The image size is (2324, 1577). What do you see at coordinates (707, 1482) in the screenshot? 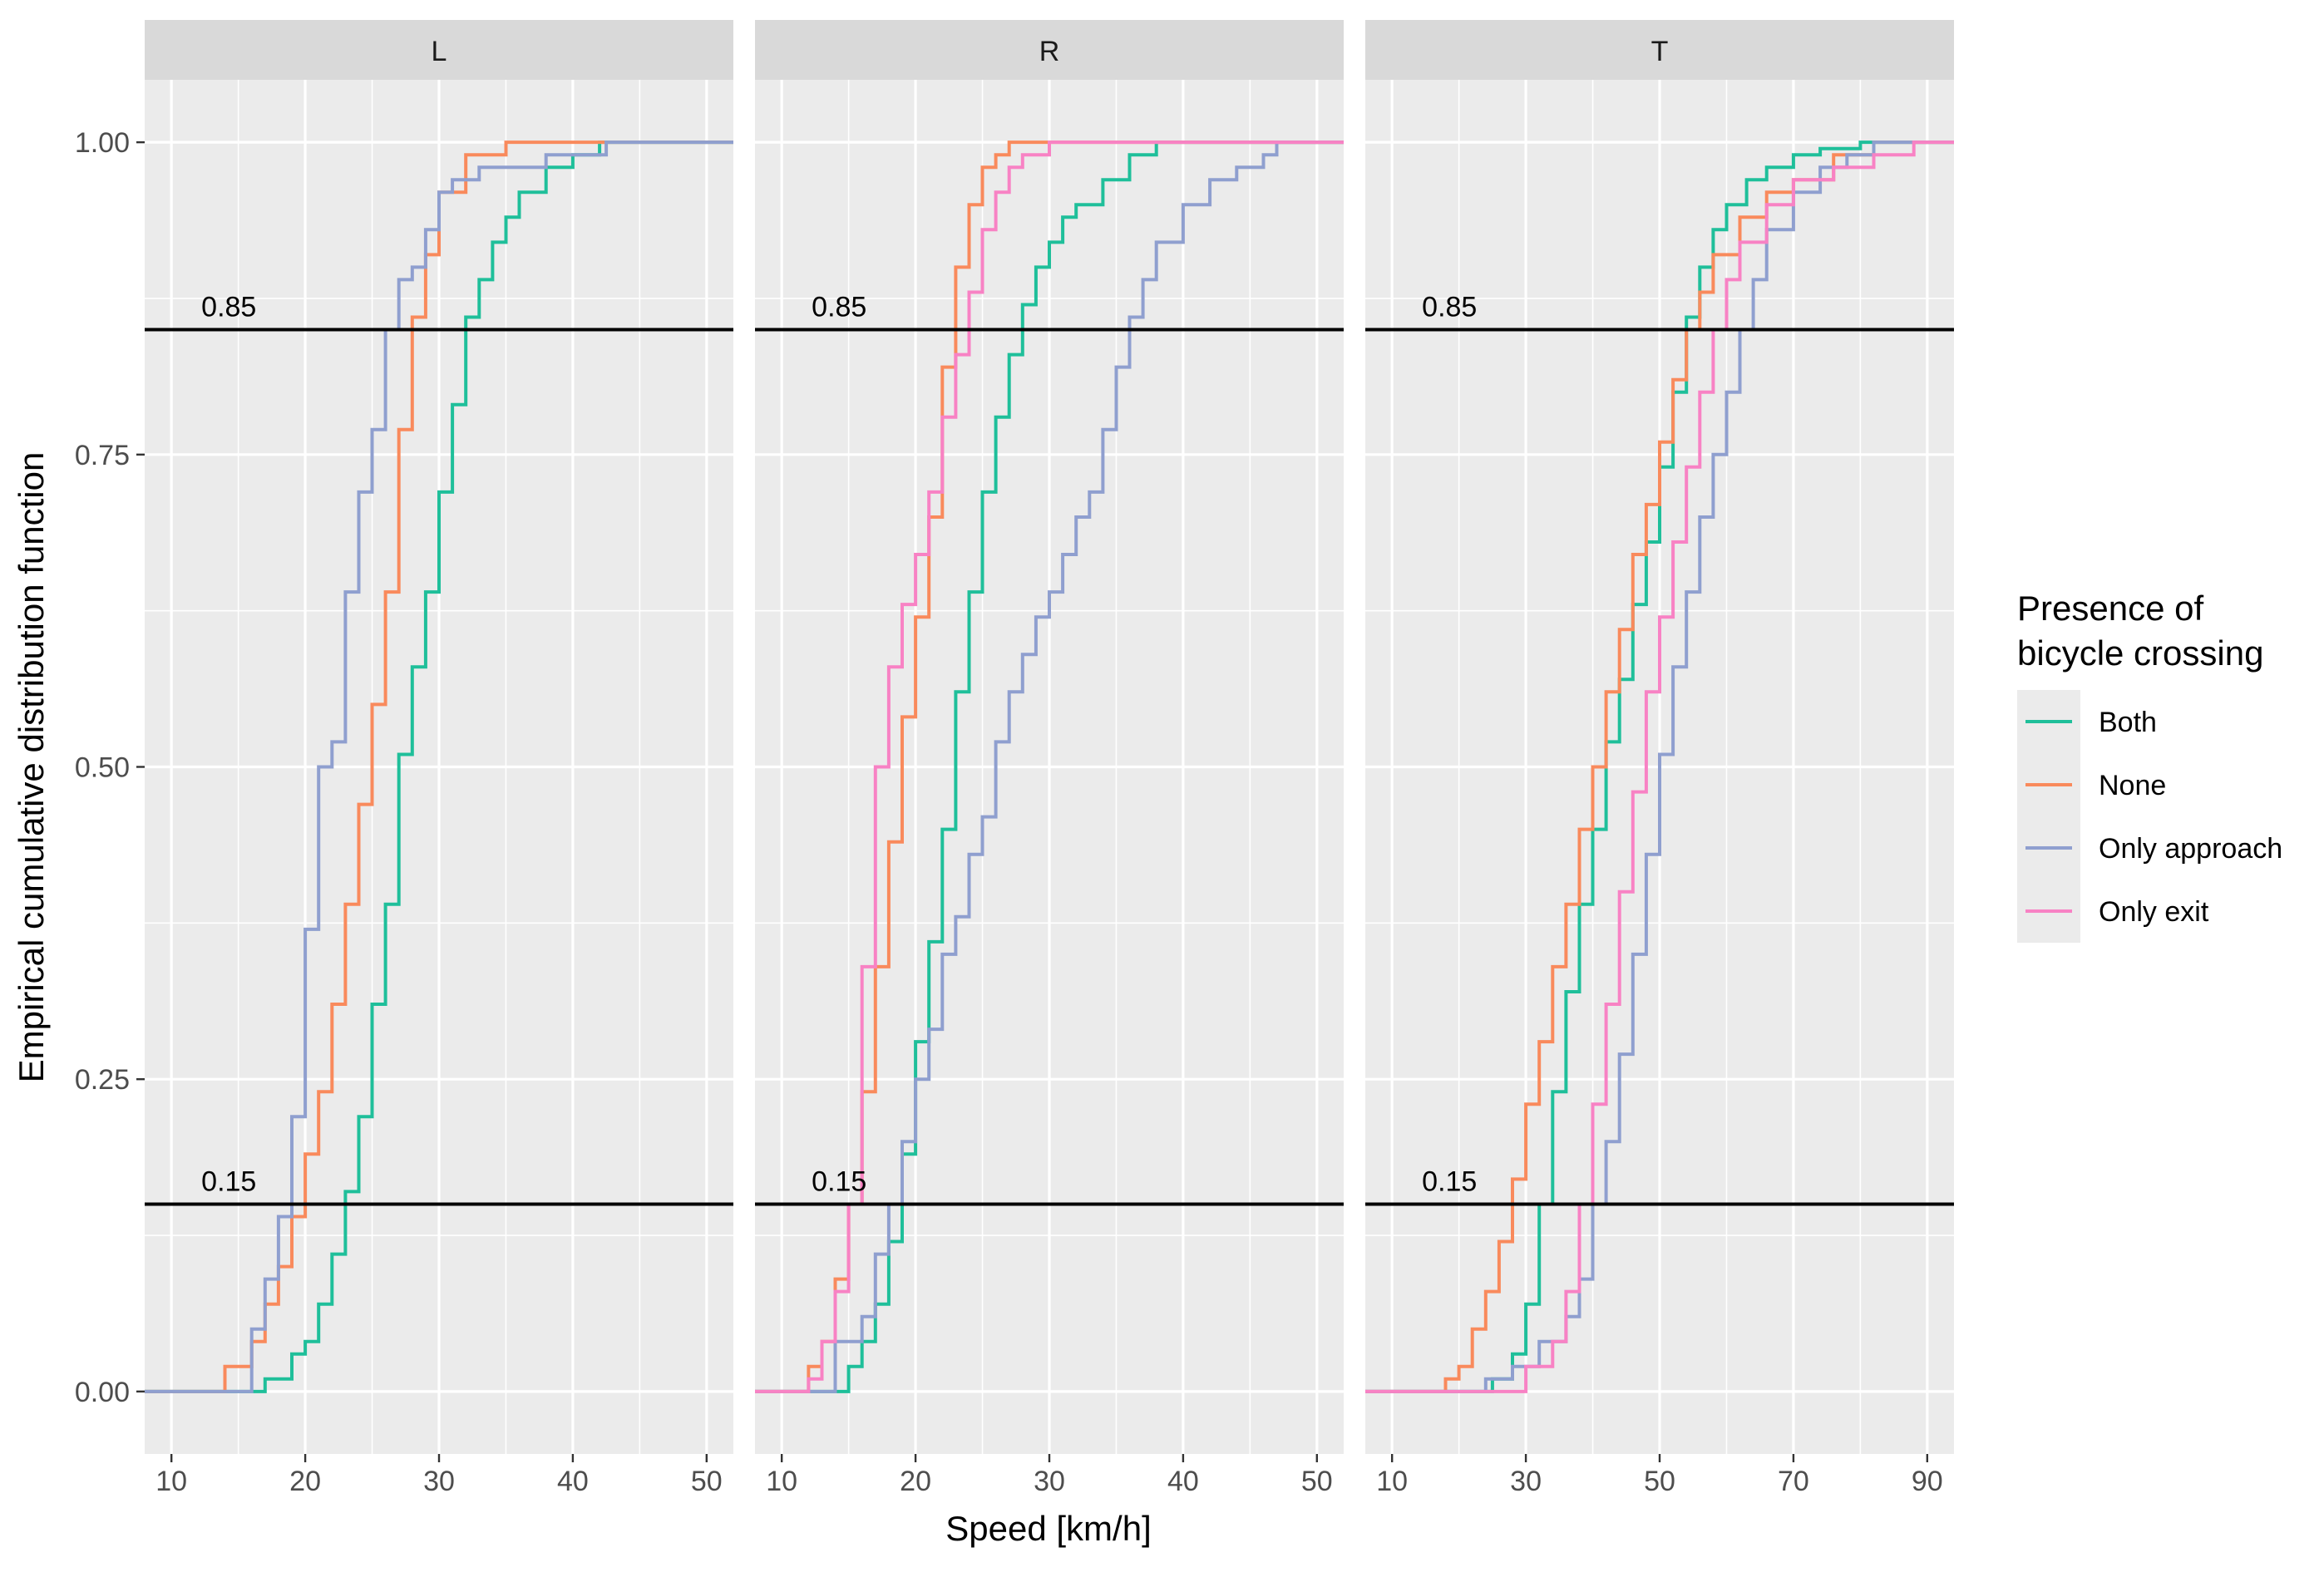
I see `panel-l-x-tick-label: 50` at bounding box center [707, 1482].